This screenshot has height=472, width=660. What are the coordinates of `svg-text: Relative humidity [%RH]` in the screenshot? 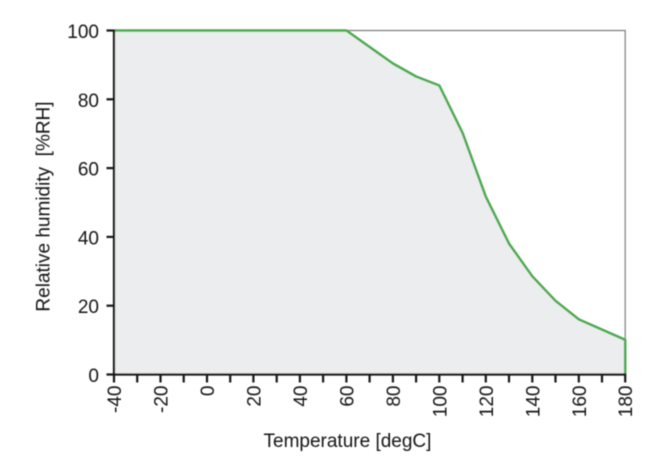 It's located at (44, 206).